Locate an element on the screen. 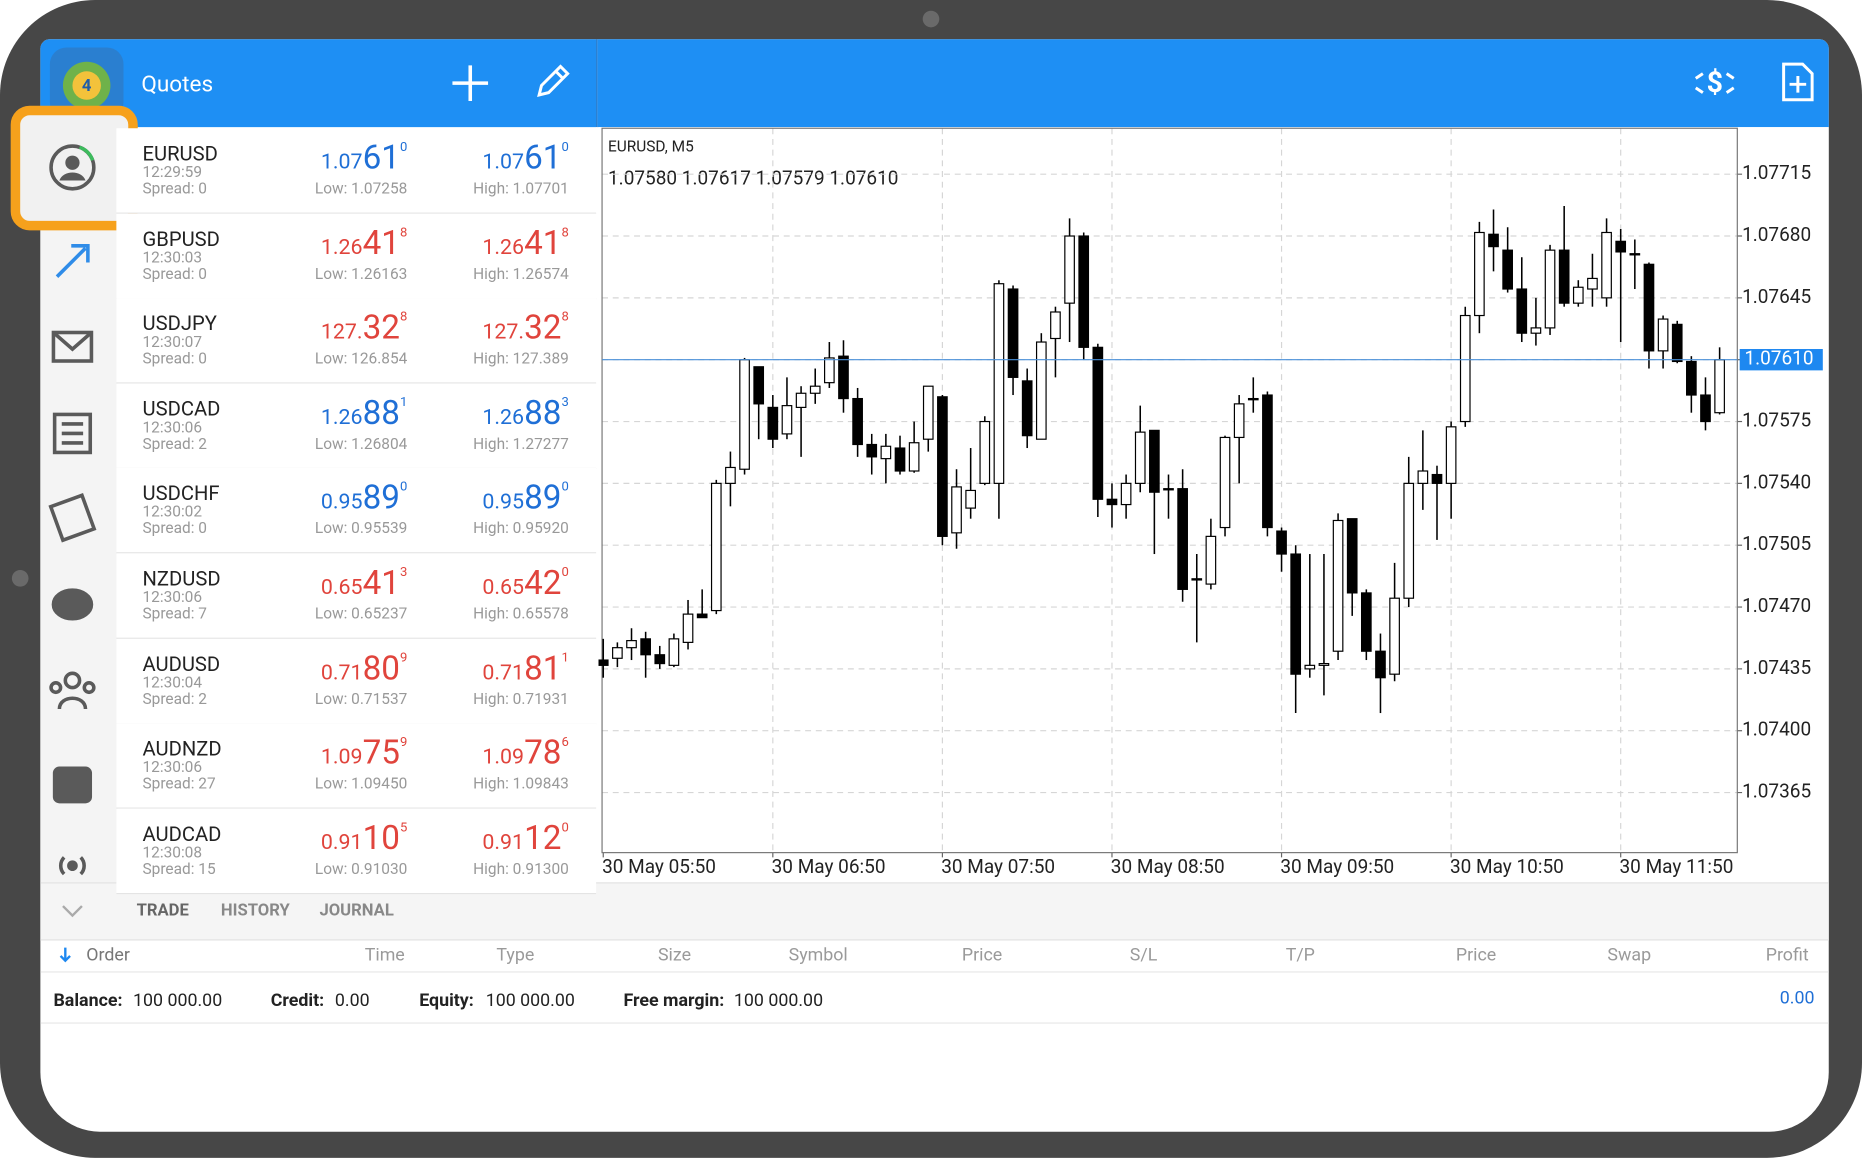  column-header: Size is located at coordinates (674, 955).